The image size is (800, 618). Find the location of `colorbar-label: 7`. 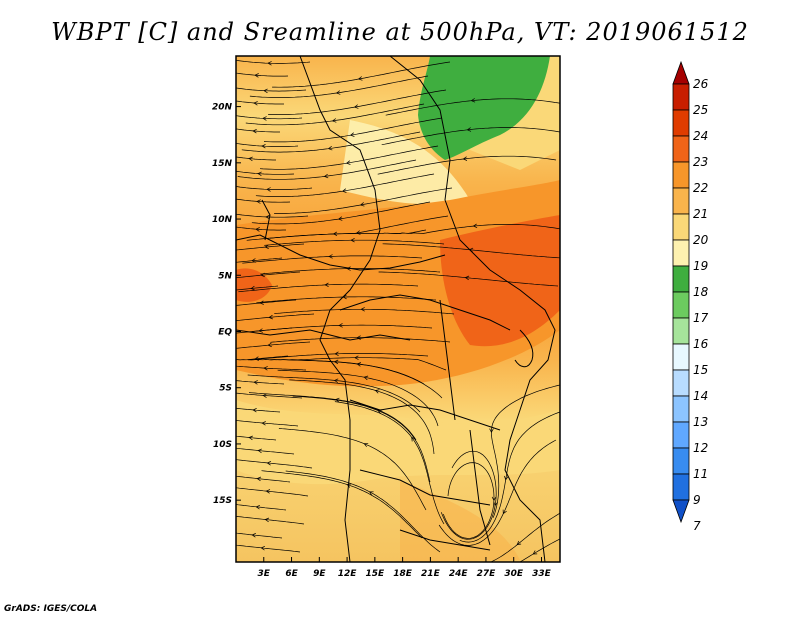

colorbar-label: 7 is located at coordinates (697, 526).